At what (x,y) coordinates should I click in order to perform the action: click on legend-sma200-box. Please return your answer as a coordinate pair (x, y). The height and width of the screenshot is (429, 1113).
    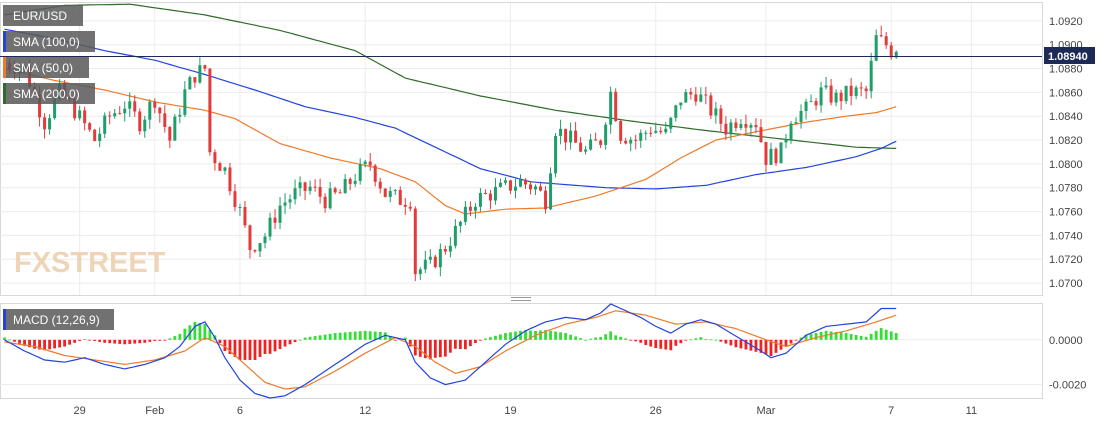
    Looking at the image, I should click on (49, 93).